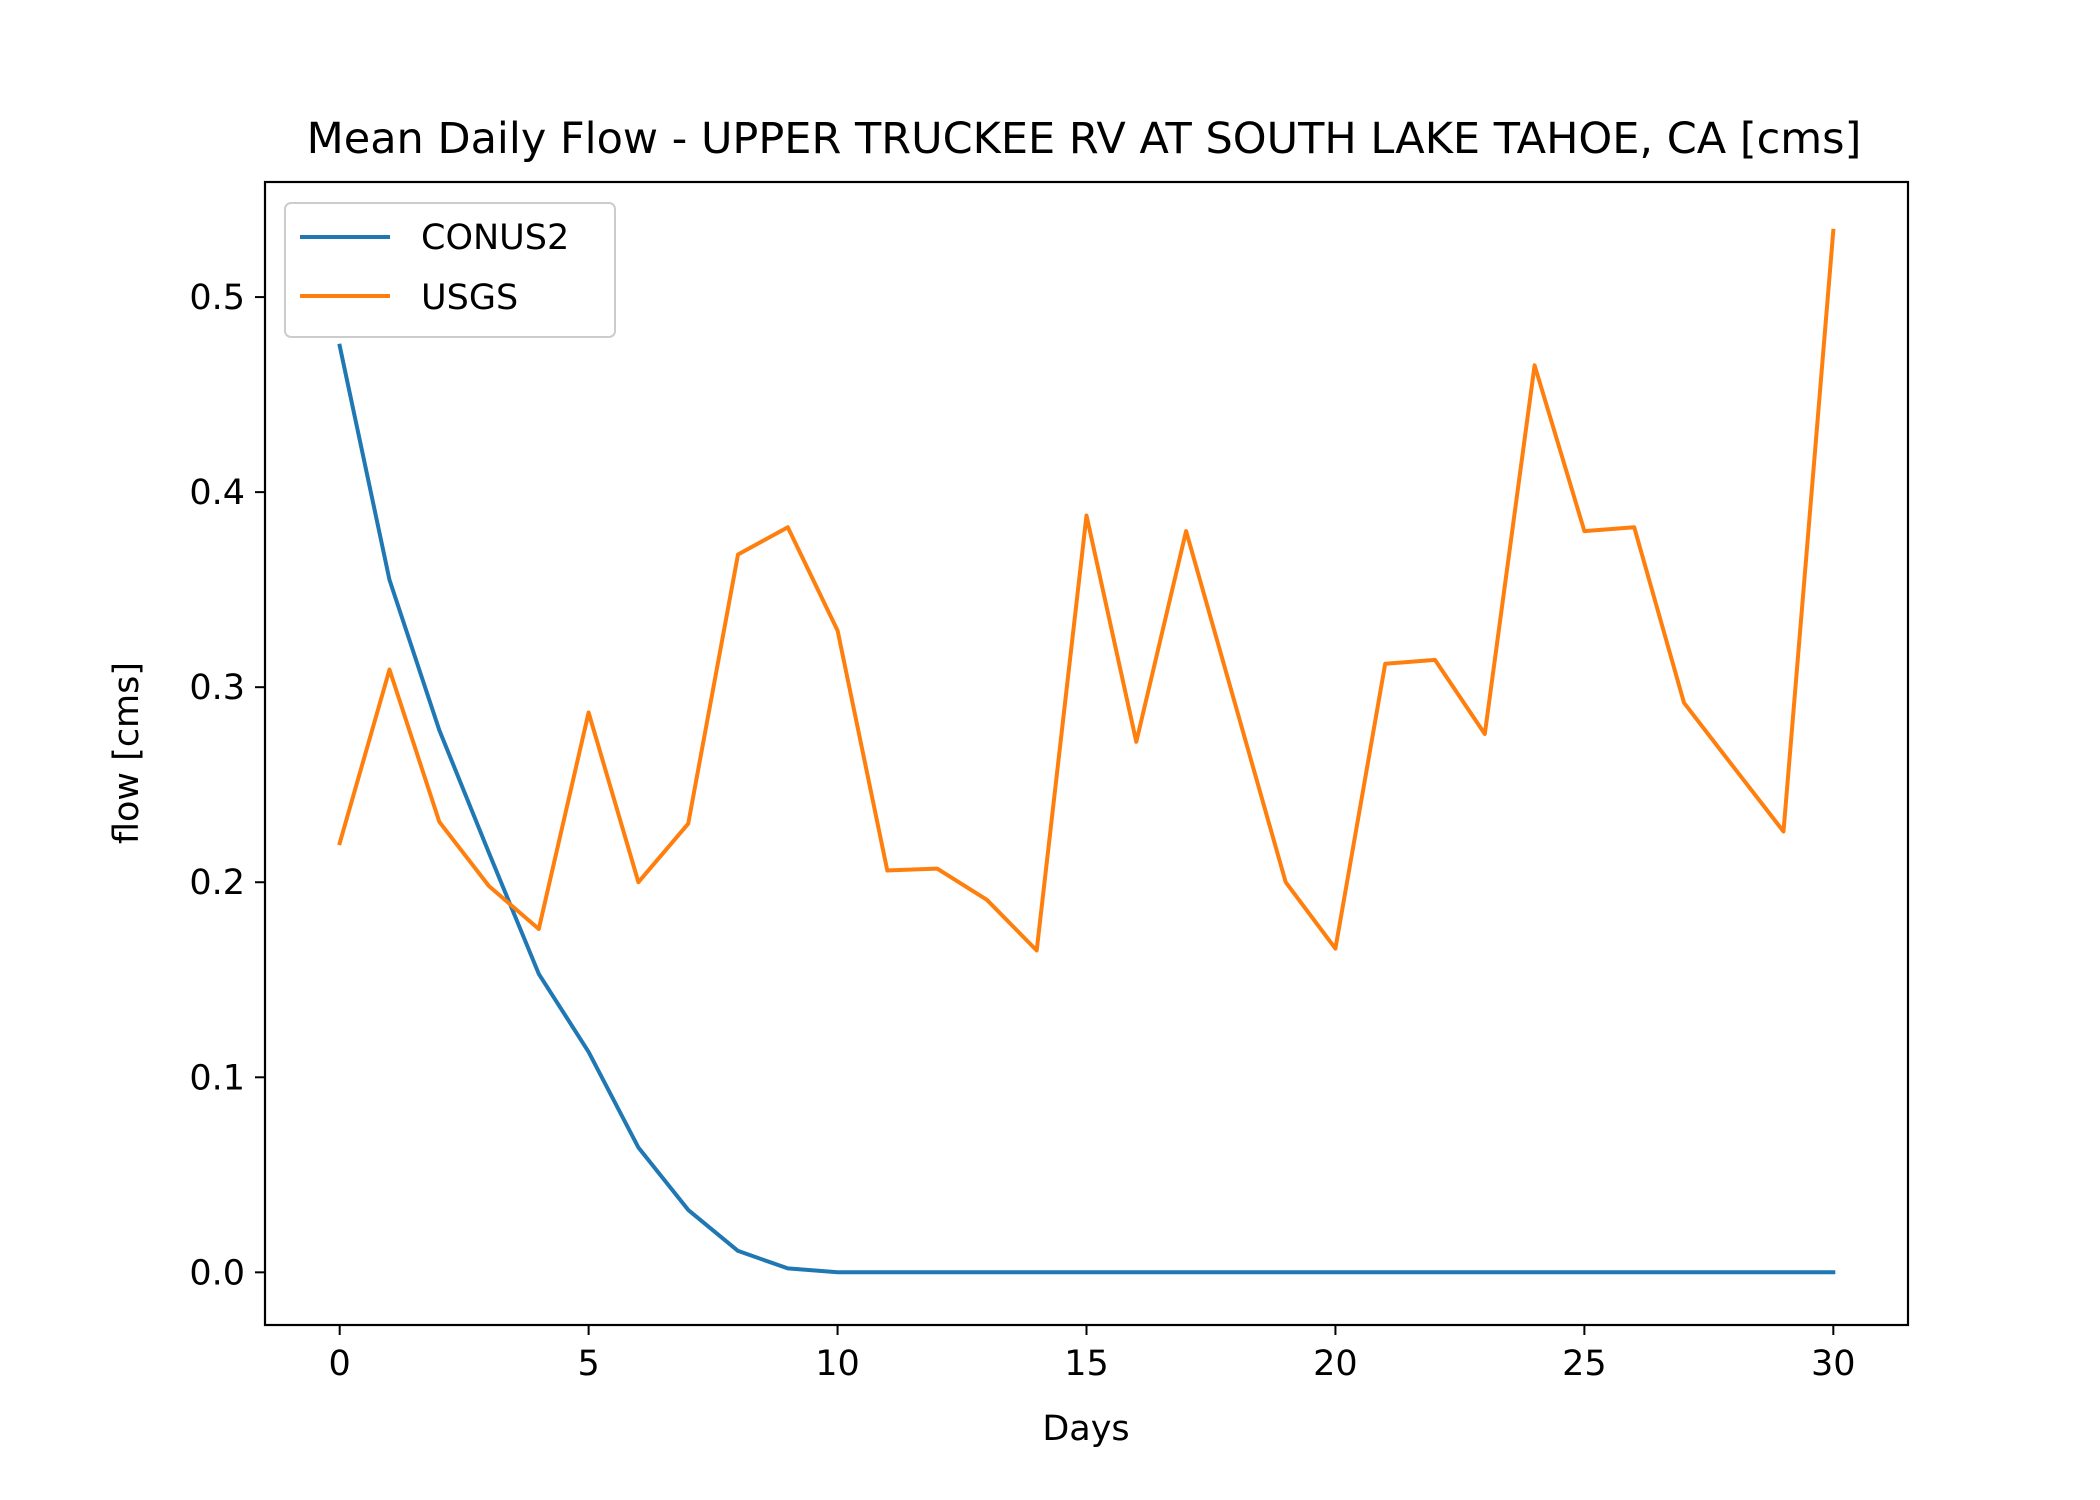 This screenshot has height=1500, width=2100. I want to click on legend-label-conus2: CONUS2, so click(495, 238).